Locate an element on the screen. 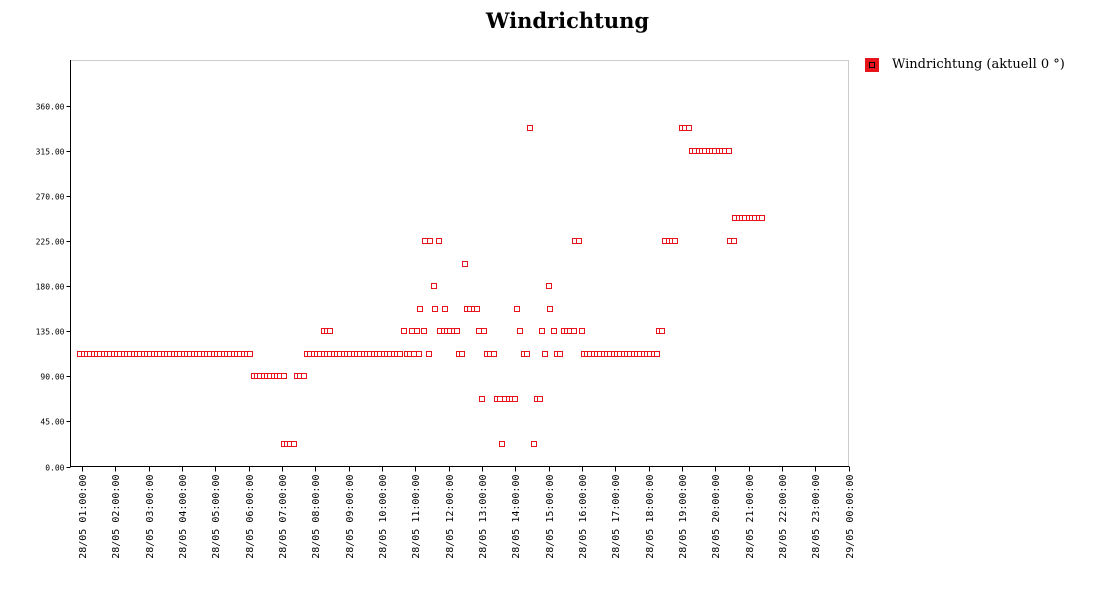 This screenshot has width=1100, height=600. y-tick-label: 180.00 is located at coordinates (50, 287).